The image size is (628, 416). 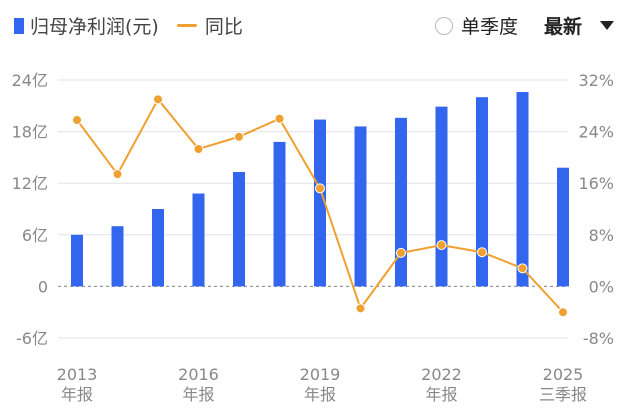 What do you see at coordinates (19, 25) in the screenshot?
I see `legend-bar-swatch` at bounding box center [19, 25].